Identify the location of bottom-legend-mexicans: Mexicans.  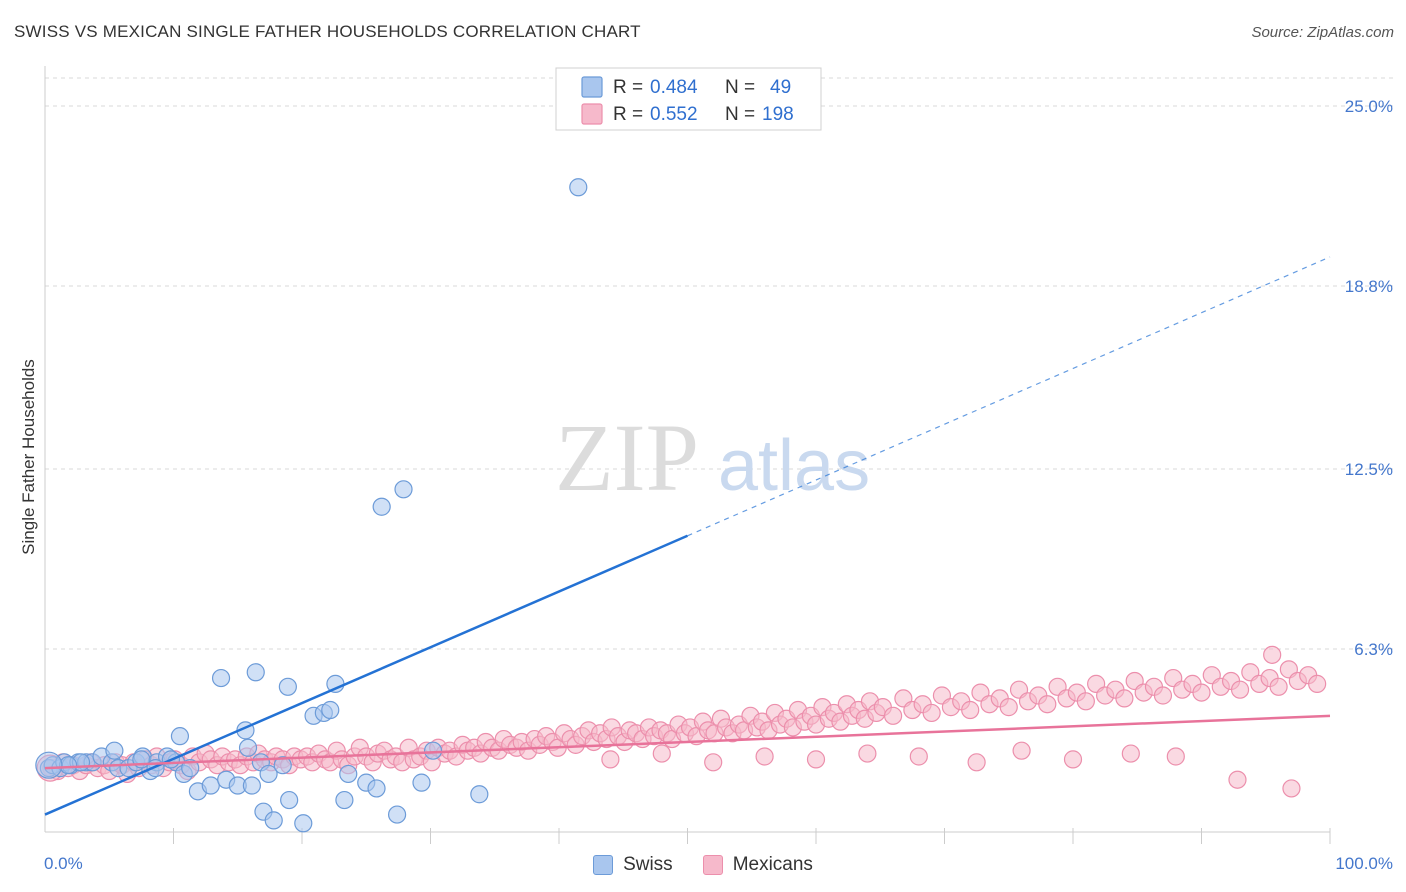
(757, 865).